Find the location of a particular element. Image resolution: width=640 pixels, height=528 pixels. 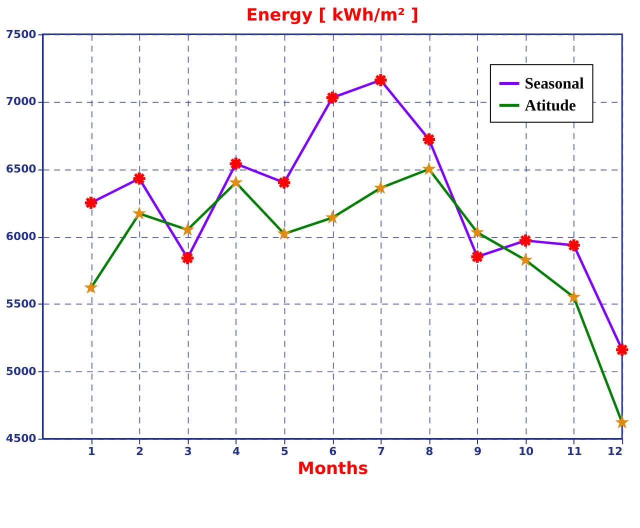

y-tick-label: 5000 is located at coordinates (21, 371).